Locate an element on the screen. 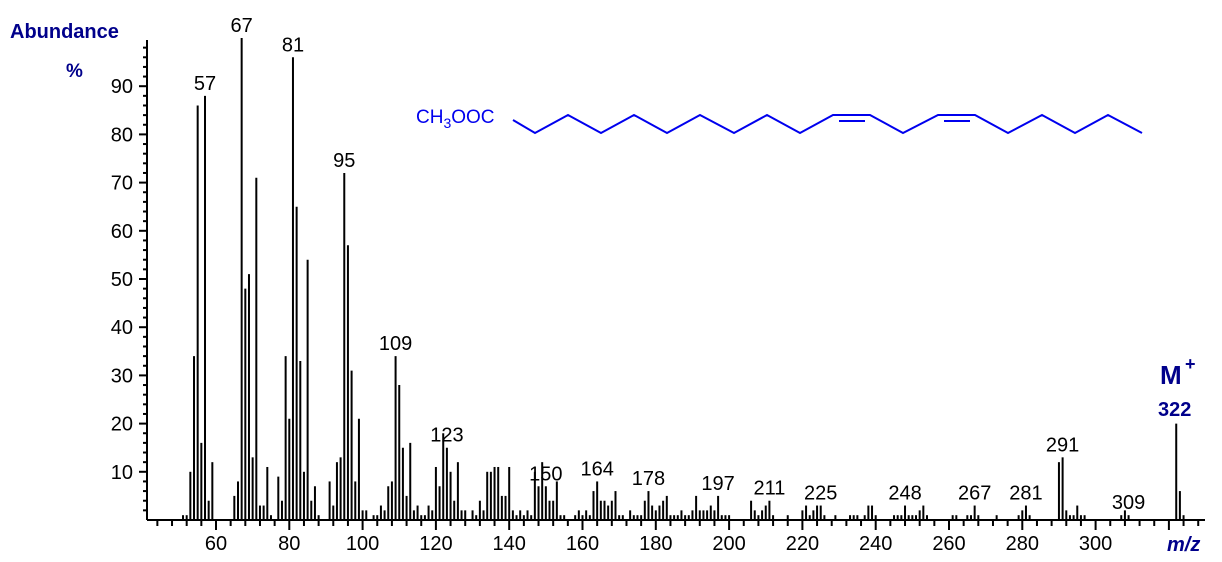 The width and height of the screenshot is (1222, 562). molecular-ion-label: M + 322 is located at coordinates (1177, 387).